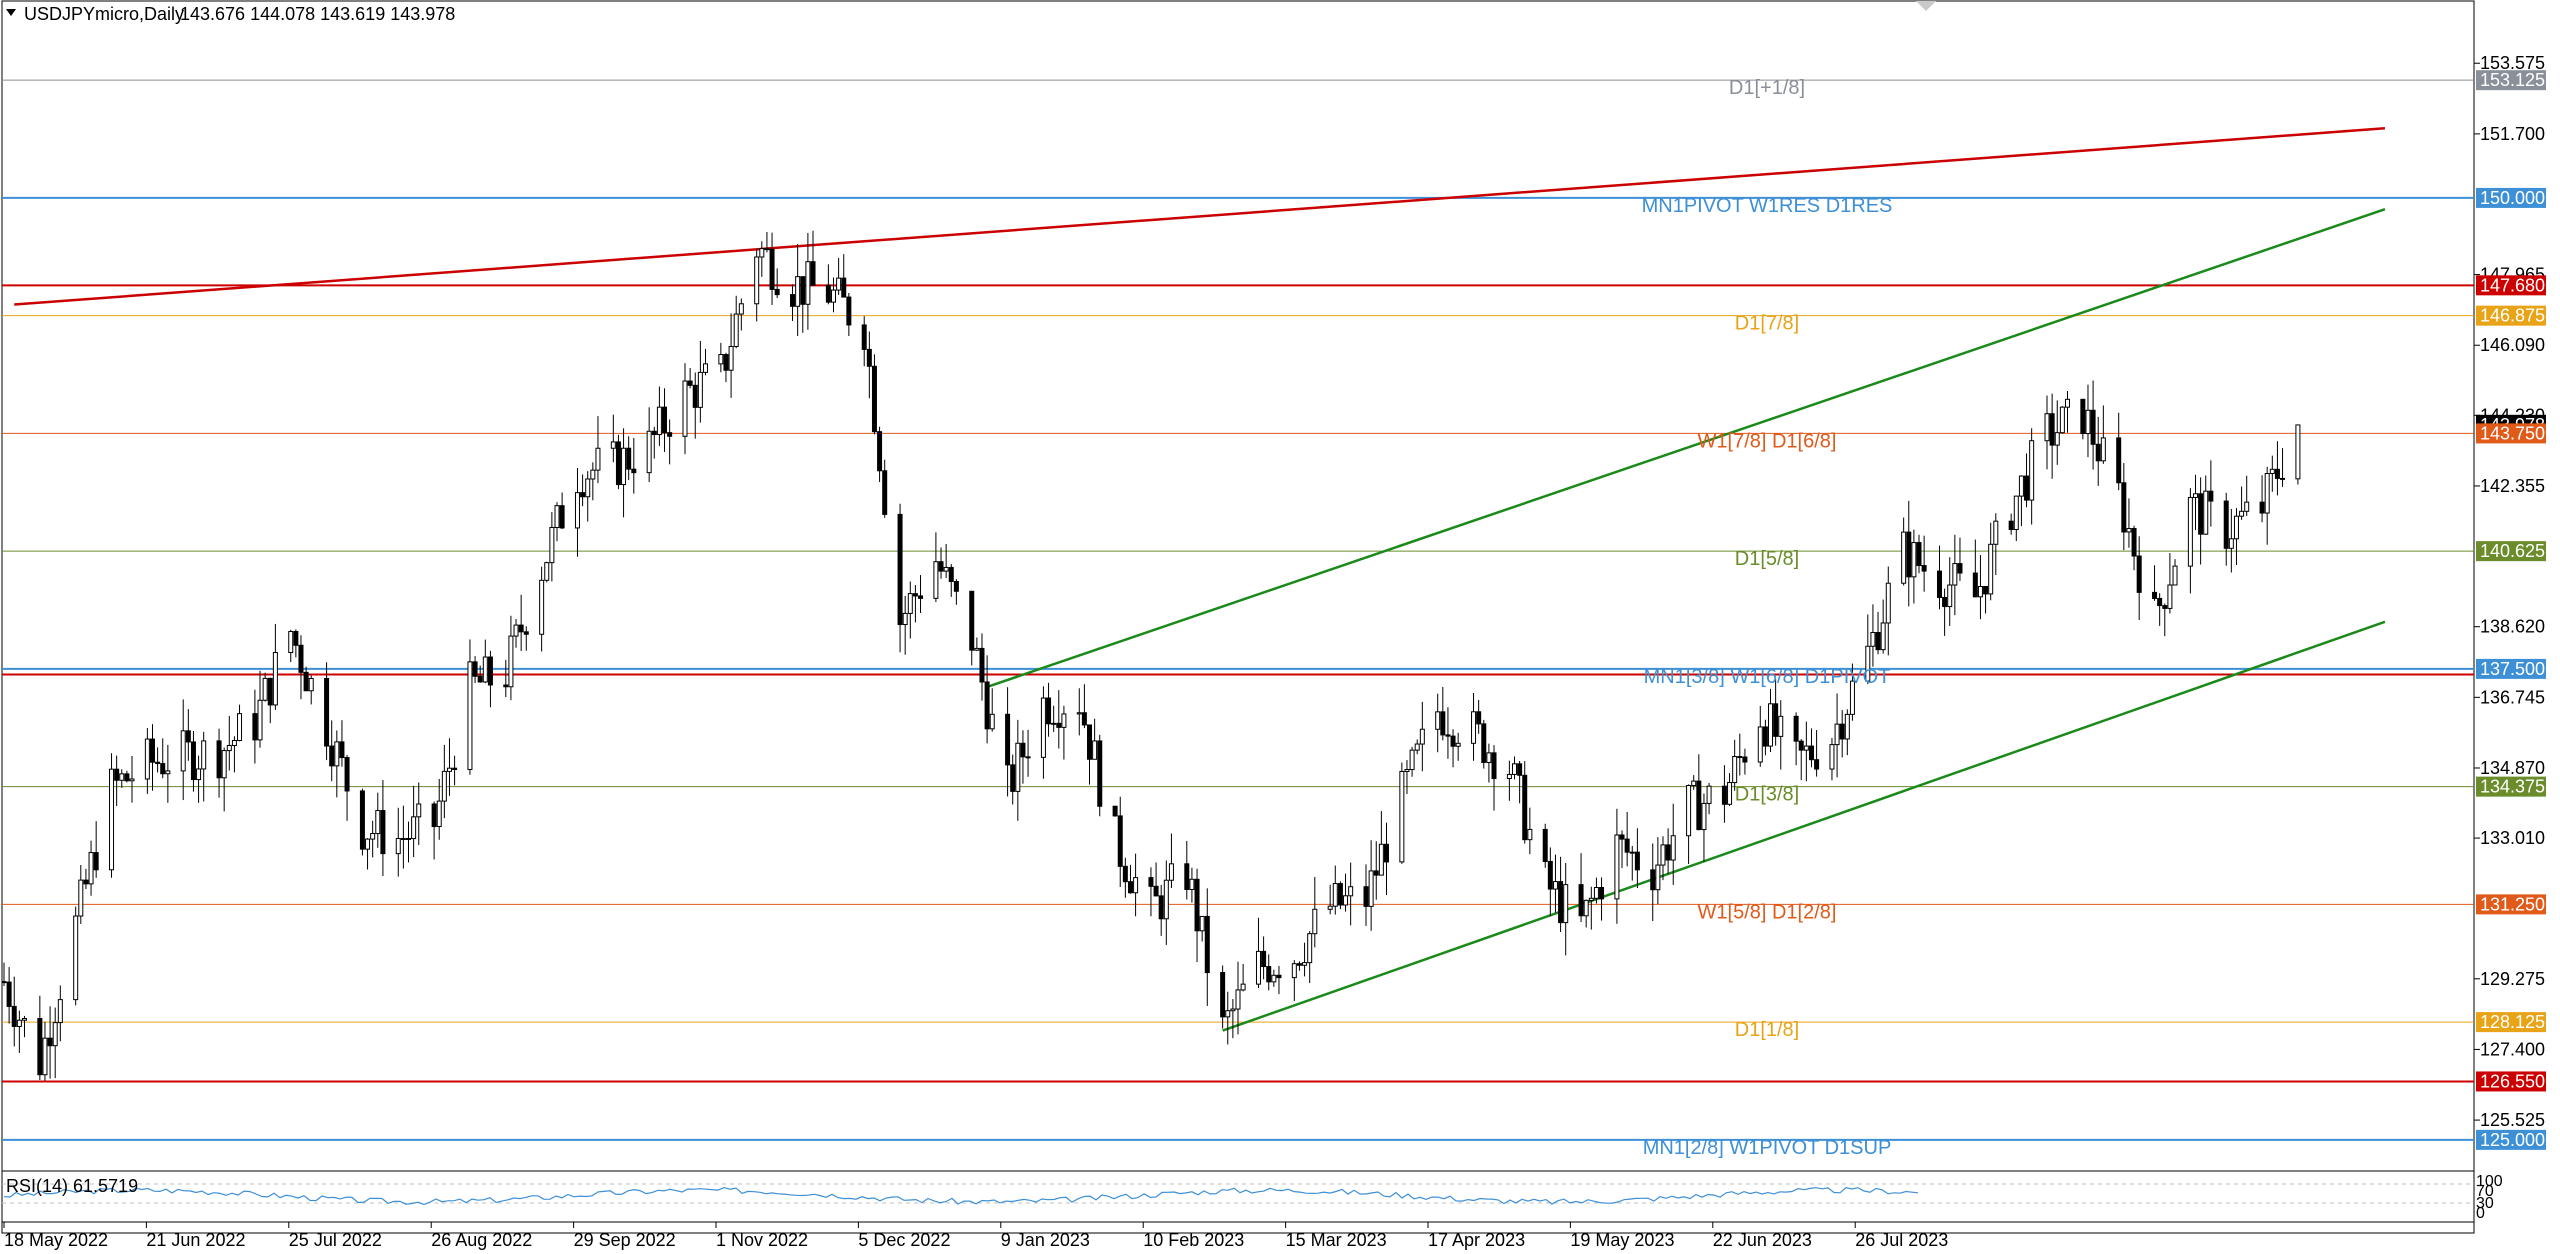 This screenshot has height=1254, width=2560. Describe the element at coordinates (1767, 912) in the screenshot. I see `level-label-10: W1[5/8] D1[2/8]` at that location.